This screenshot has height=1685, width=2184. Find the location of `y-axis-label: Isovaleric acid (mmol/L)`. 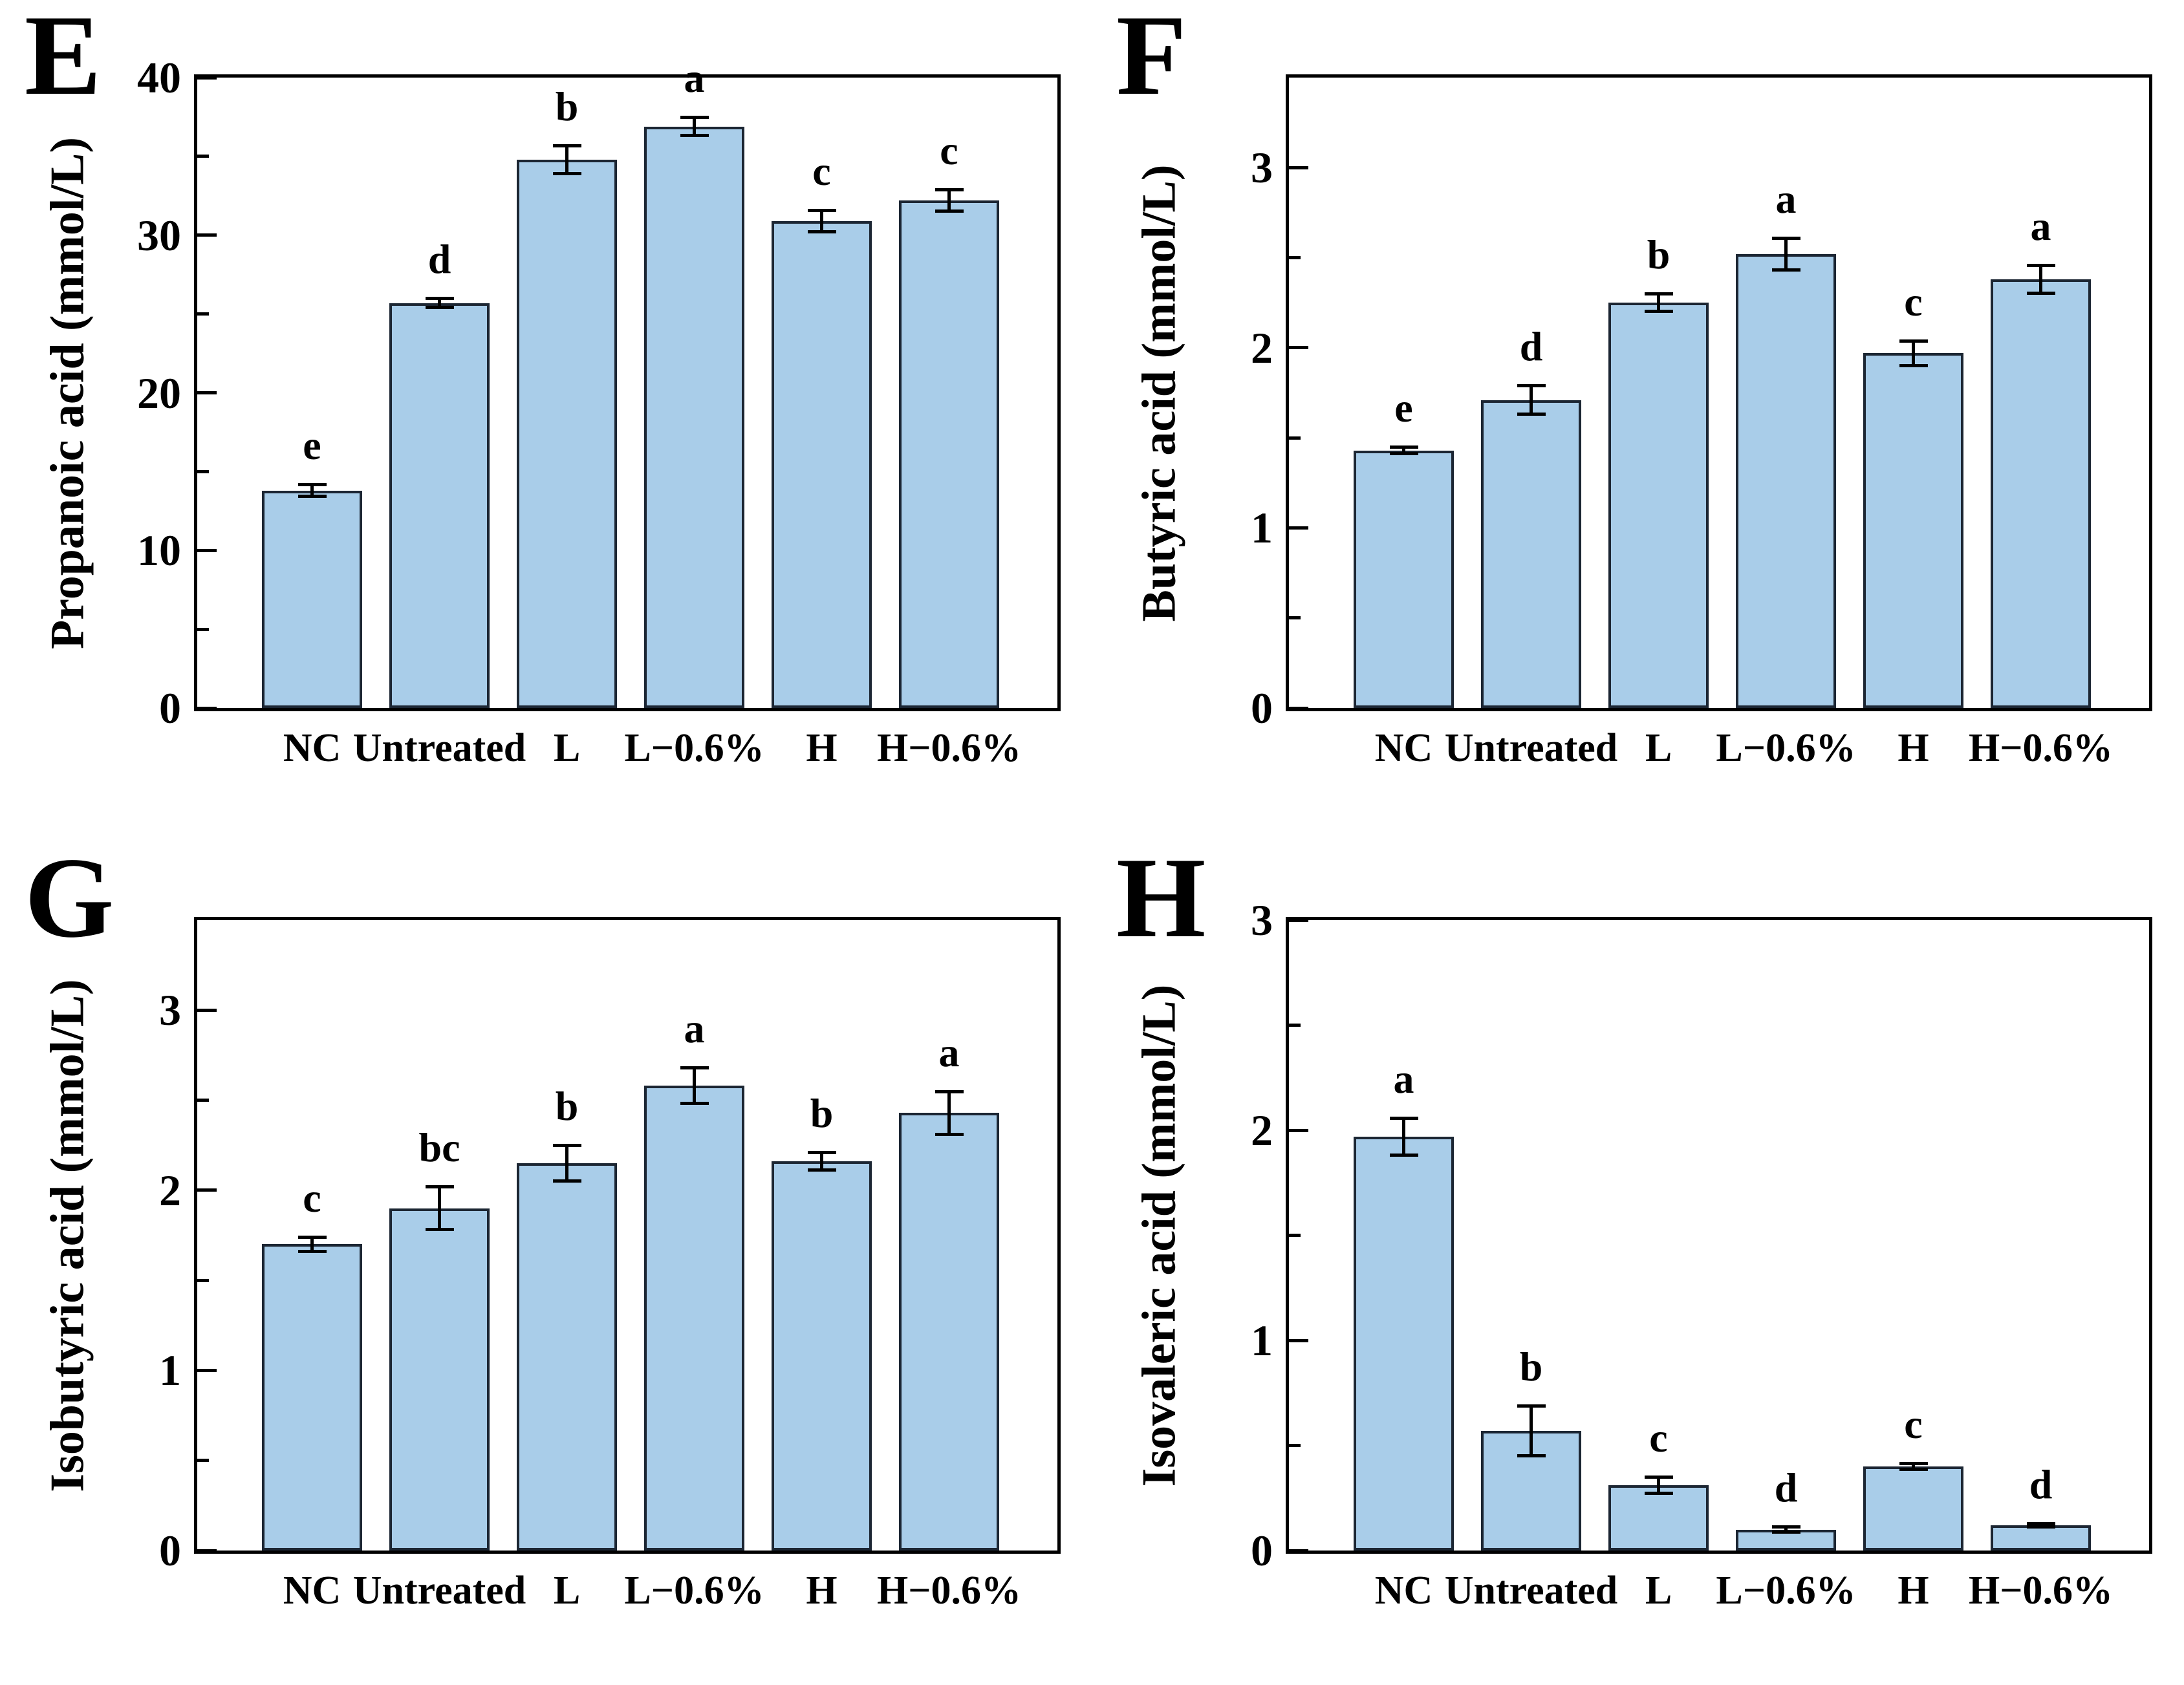

y-axis-label: Isovaleric acid (mmol/L) is located at coordinates (1159, 1235).